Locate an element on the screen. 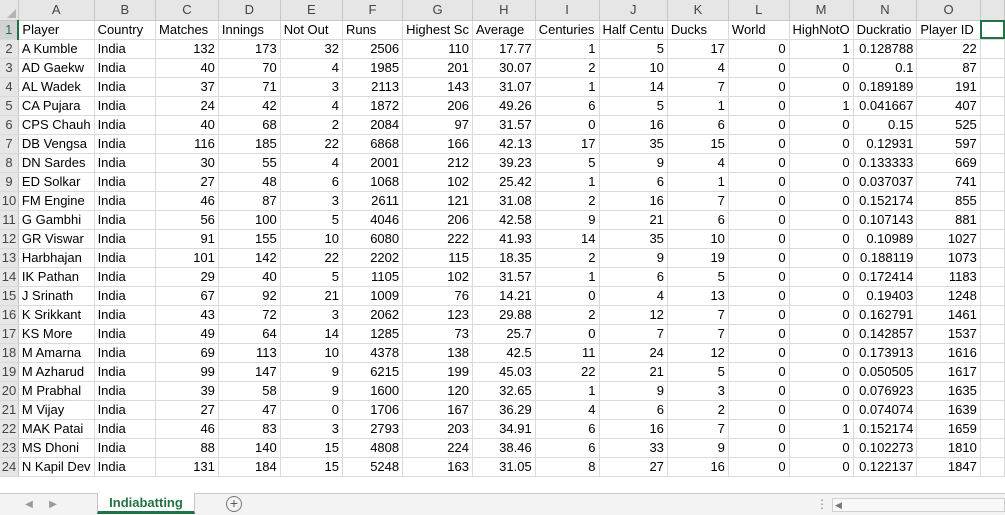 Image resolution: width=1005 pixels, height=515 pixels. cell-p4 is located at coordinates (992, 87).